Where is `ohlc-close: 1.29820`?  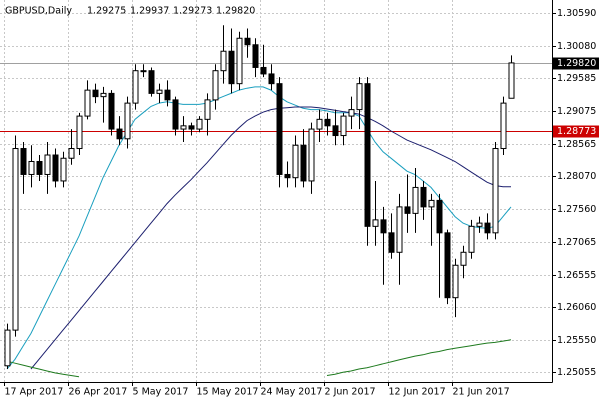
ohlc-close: 1.29820 is located at coordinates (235, 11).